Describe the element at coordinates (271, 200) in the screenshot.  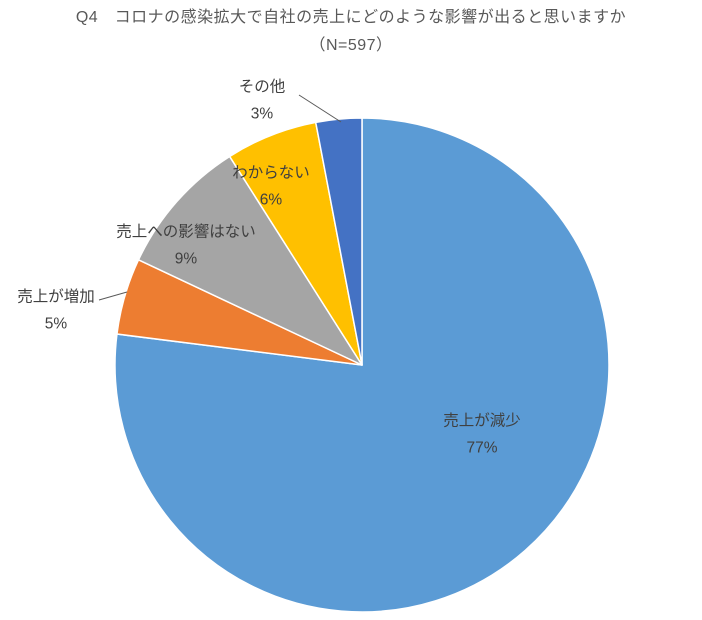
I see `pie-label-pct-3: 6%` at that location.